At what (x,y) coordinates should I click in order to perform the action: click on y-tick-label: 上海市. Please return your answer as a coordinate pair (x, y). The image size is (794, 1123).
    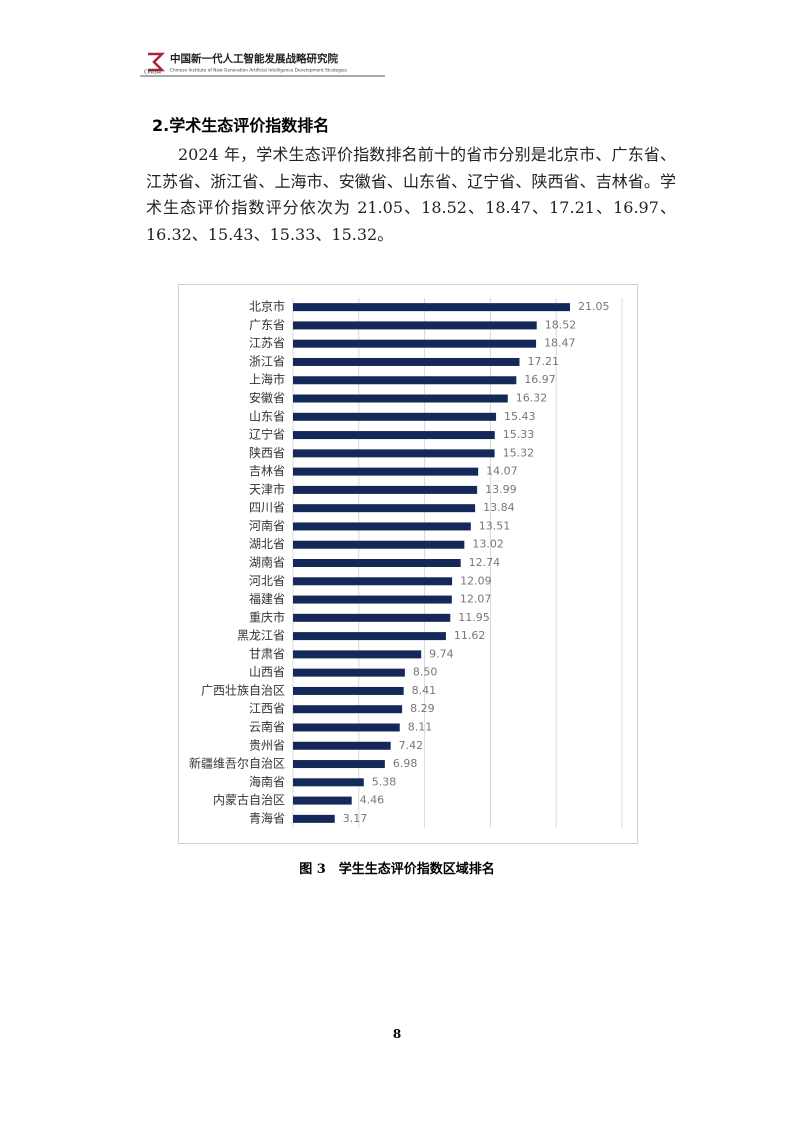
    Looking at the image, I should click on (267, 379).